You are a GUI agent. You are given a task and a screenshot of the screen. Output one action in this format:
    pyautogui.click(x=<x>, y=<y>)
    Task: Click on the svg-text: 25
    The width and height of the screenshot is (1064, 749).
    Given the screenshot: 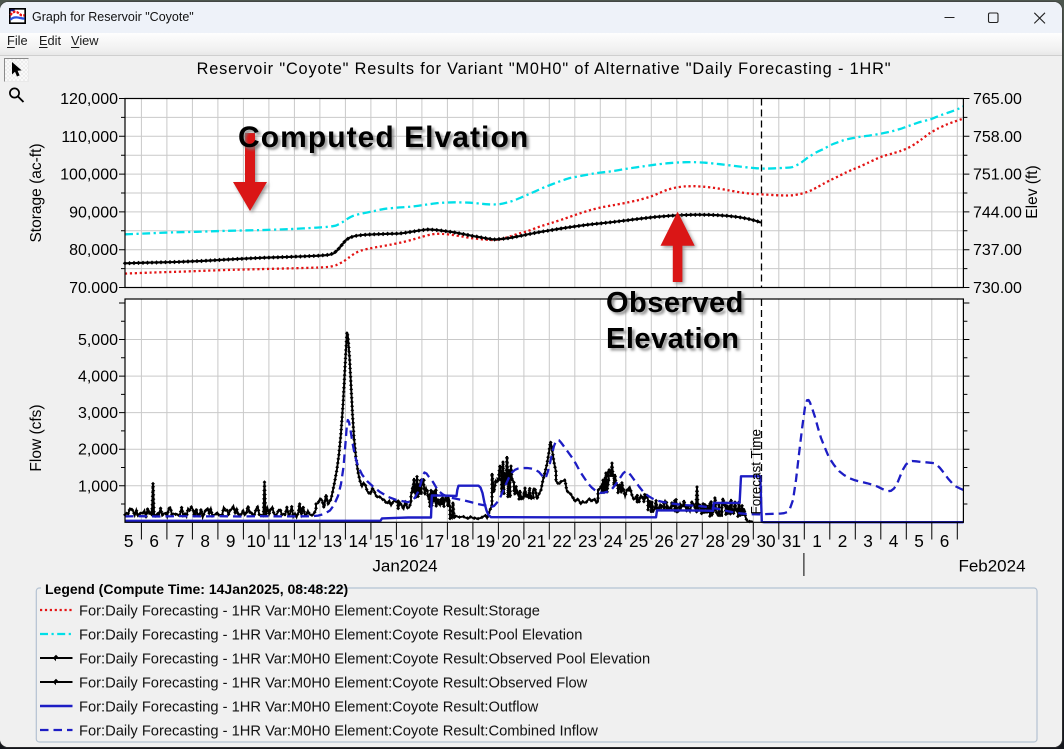 What is the action you would take?
    pyautogui.click(x=638, y=540)
    